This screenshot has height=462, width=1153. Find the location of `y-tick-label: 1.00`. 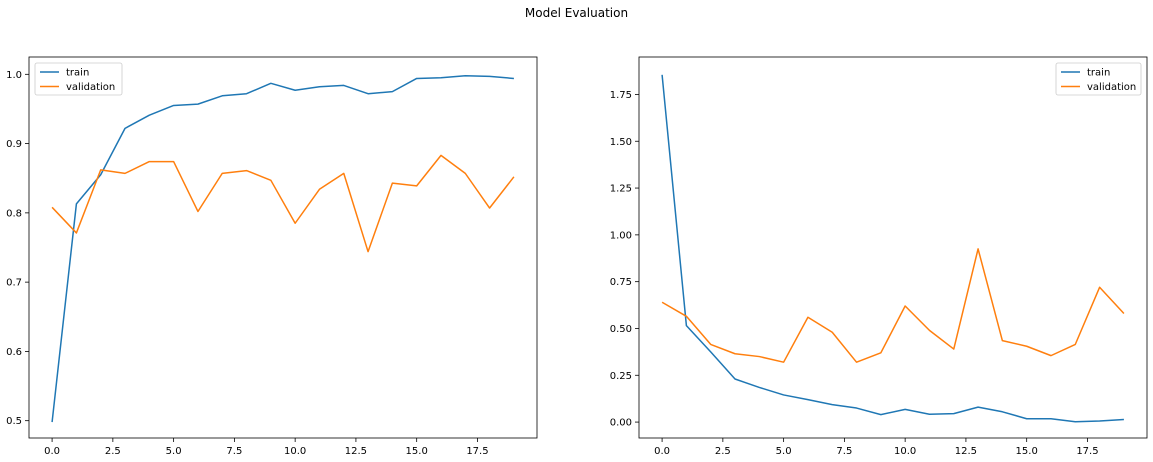

y-tick-label: 1.00 is located at coordinates (621, 235).